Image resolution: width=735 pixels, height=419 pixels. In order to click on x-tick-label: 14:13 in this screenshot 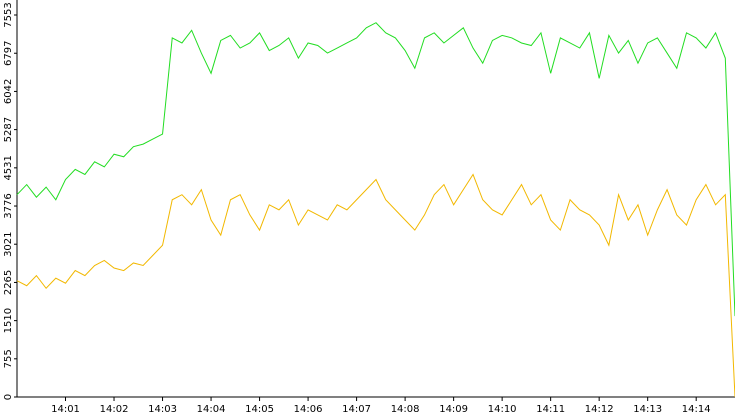, I will do `click(647, 409)`.